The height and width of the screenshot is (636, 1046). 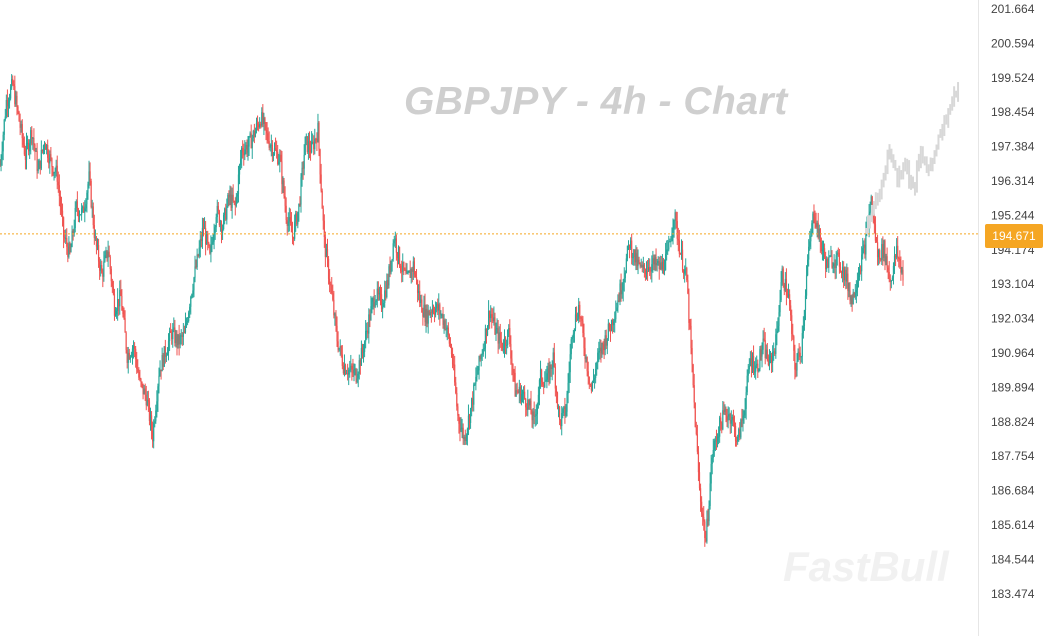 What do you see at coordinates (1013, 147) in the screenshot?
I see `y-tick-label: 197.384` at bounding box center [1013, 147].